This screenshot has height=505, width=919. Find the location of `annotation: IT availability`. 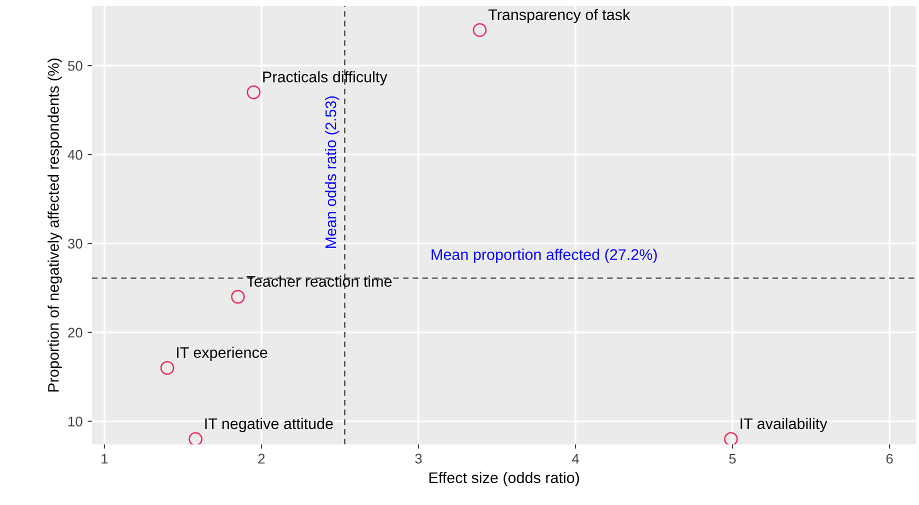

annotation: IT availability is located at coordinates (784, 425).